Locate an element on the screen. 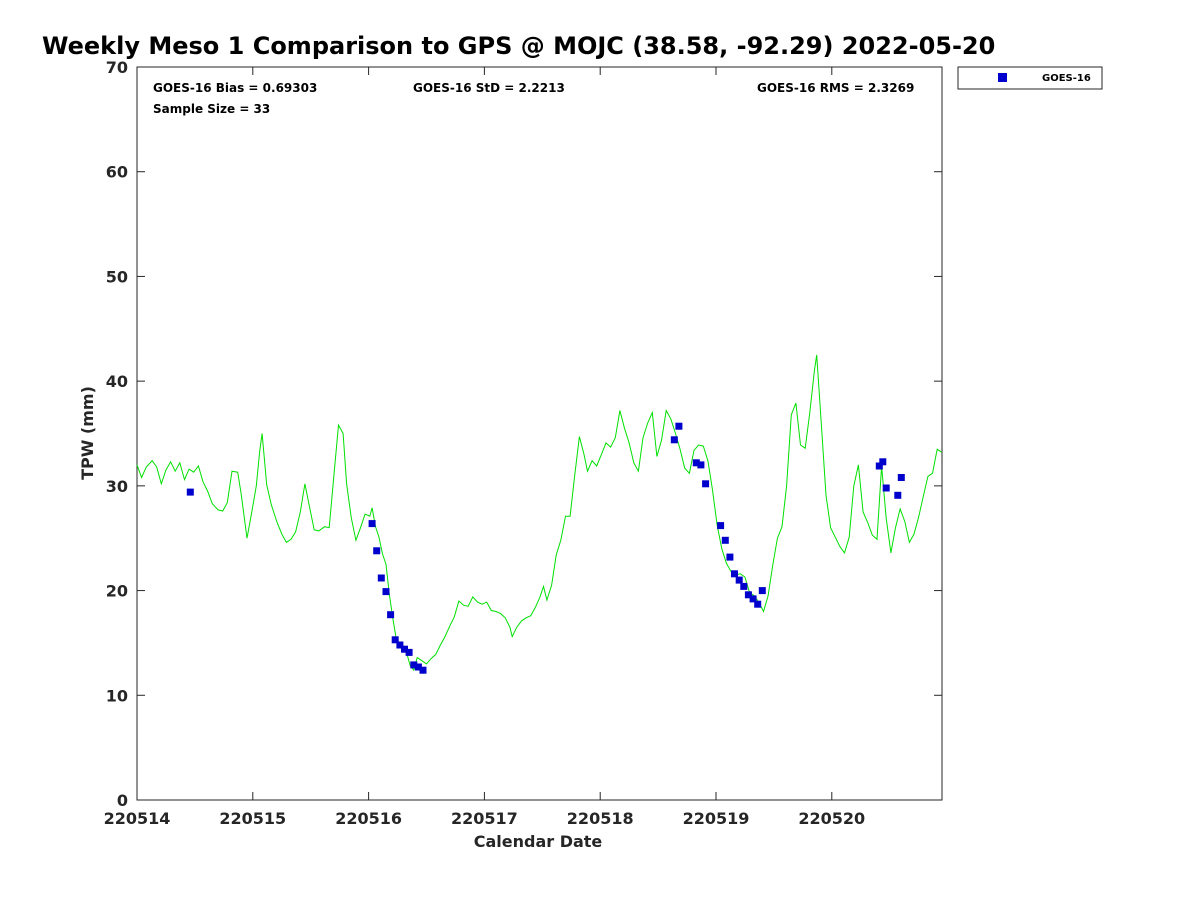 This screenshot has height=900, width=1200. x-axis-label: Calendar Date is located at coordinates (538, 841).